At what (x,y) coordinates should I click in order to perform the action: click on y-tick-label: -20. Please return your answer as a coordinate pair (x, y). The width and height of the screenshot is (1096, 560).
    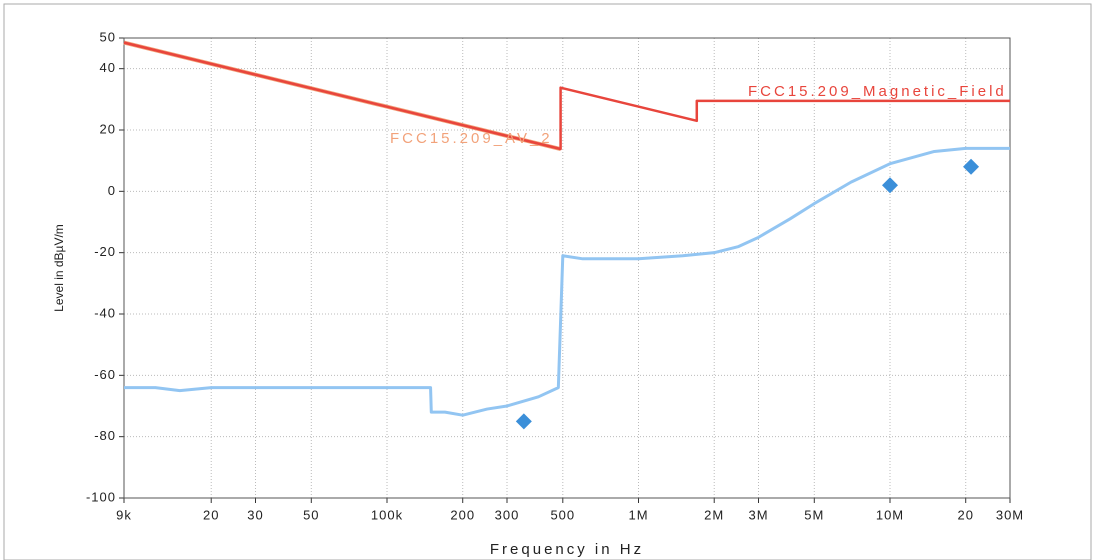
    Looking at the image, I should click on (105, 251).